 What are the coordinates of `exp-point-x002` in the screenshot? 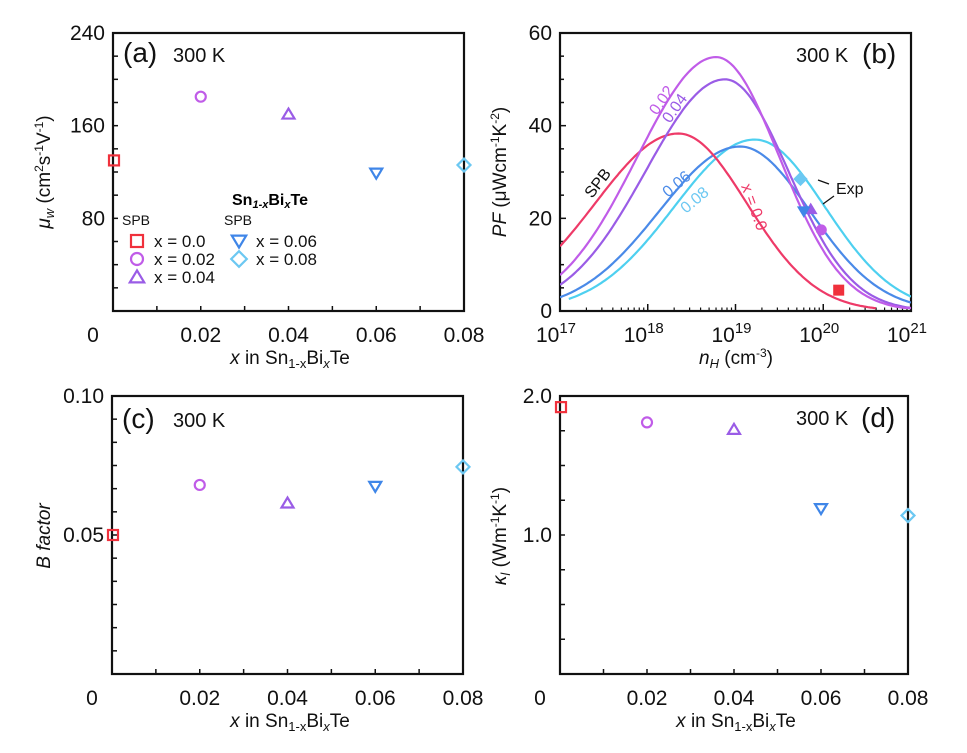 It's located at (821, 230).